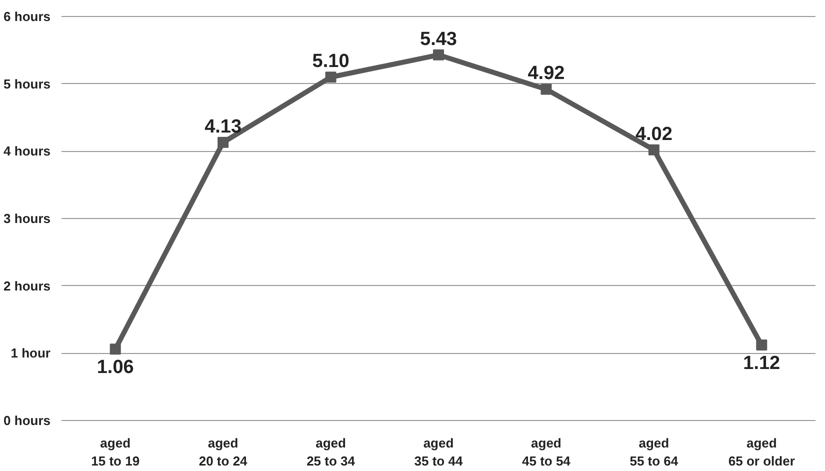 This screenshot has height=471, width=825. Describe the element at coordinates (653, 134) in the screenshot. I see `data-label: 4.02` at that location.